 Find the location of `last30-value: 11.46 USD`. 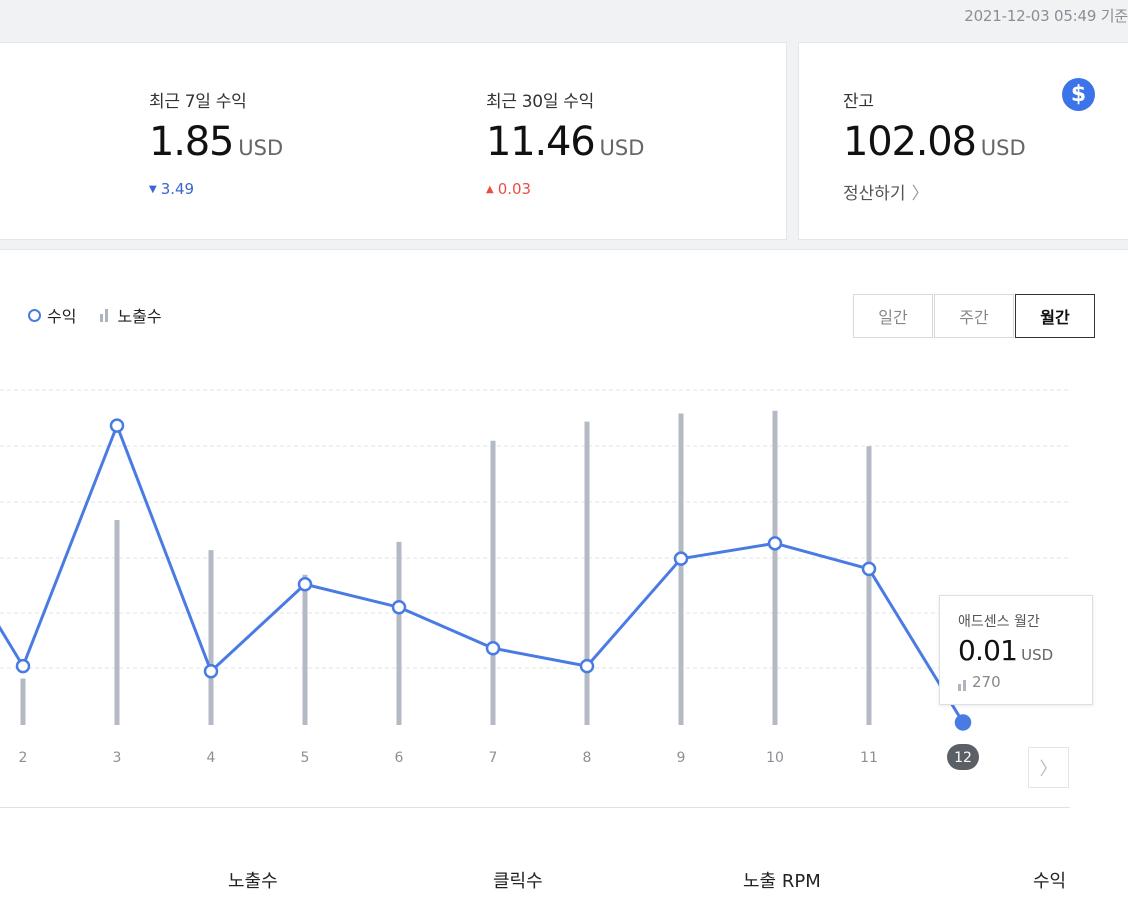

last30-value: 11.46 USD is located at coordinates (565, 142).